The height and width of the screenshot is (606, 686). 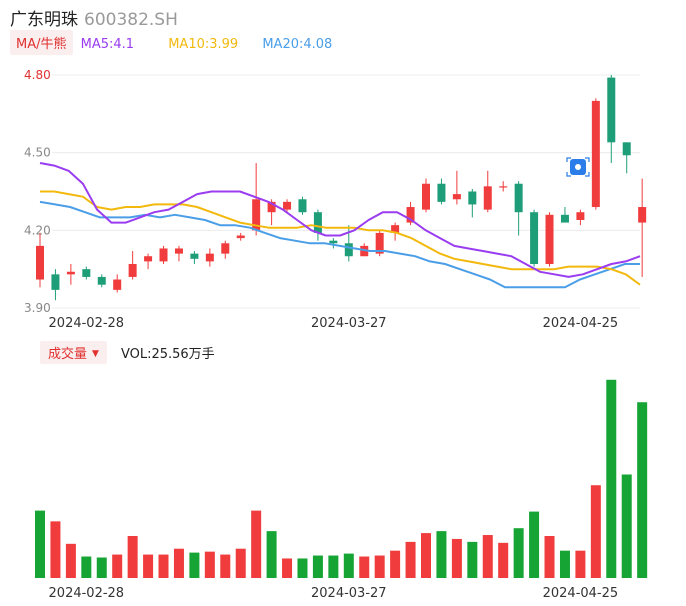 What do you see at coordinates (339, 244) in the screenshot?
I see `ma20-line` at bounding box center [339, 244].